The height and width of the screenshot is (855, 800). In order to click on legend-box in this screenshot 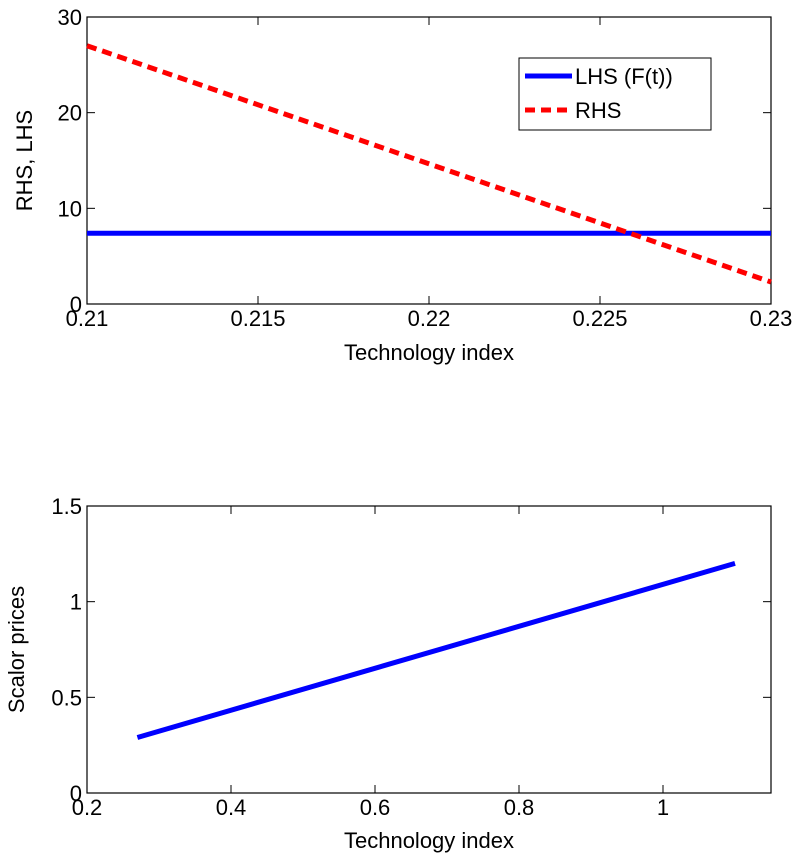, I will do `click(615, 94)`.